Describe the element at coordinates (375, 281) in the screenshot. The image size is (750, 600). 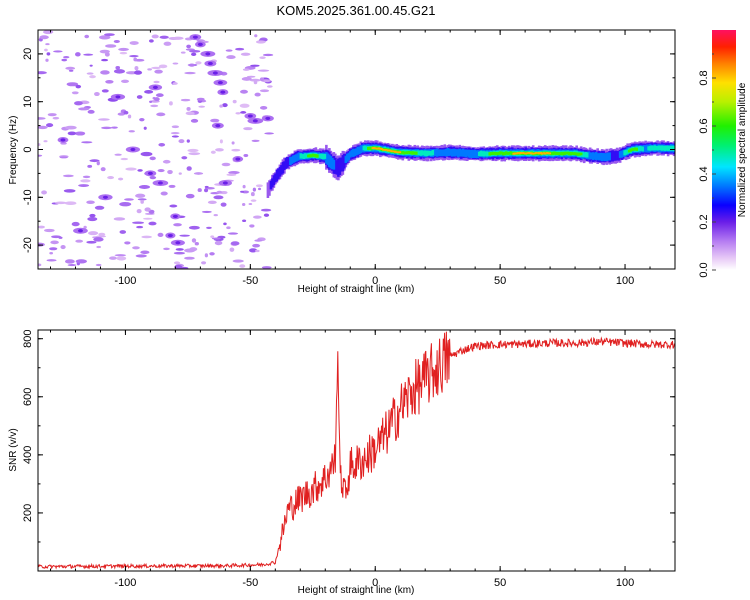
I see `x-tick-label: 0` at that location.